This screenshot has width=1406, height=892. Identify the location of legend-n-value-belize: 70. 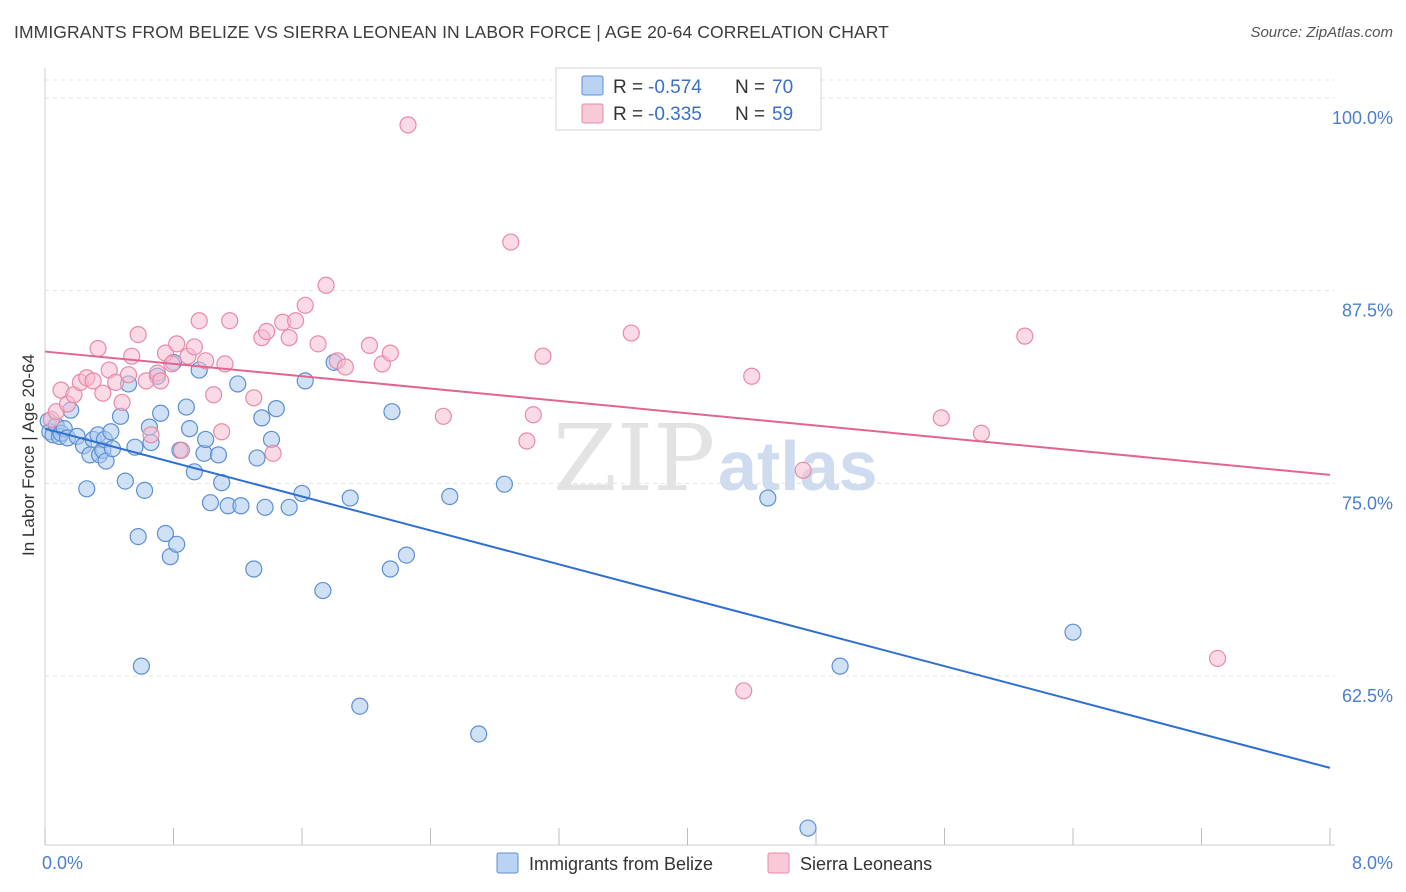
(782, 87).